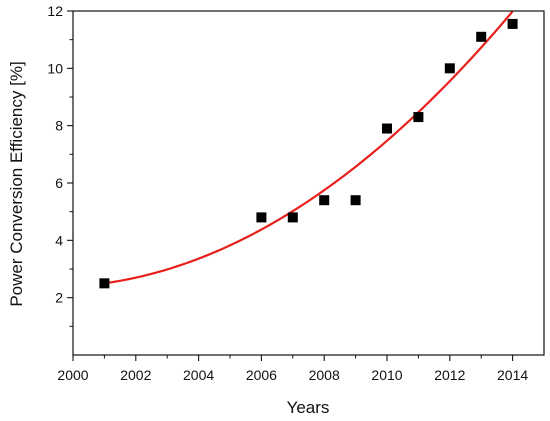  I want to click on data-point-2009, so click(355, 200).